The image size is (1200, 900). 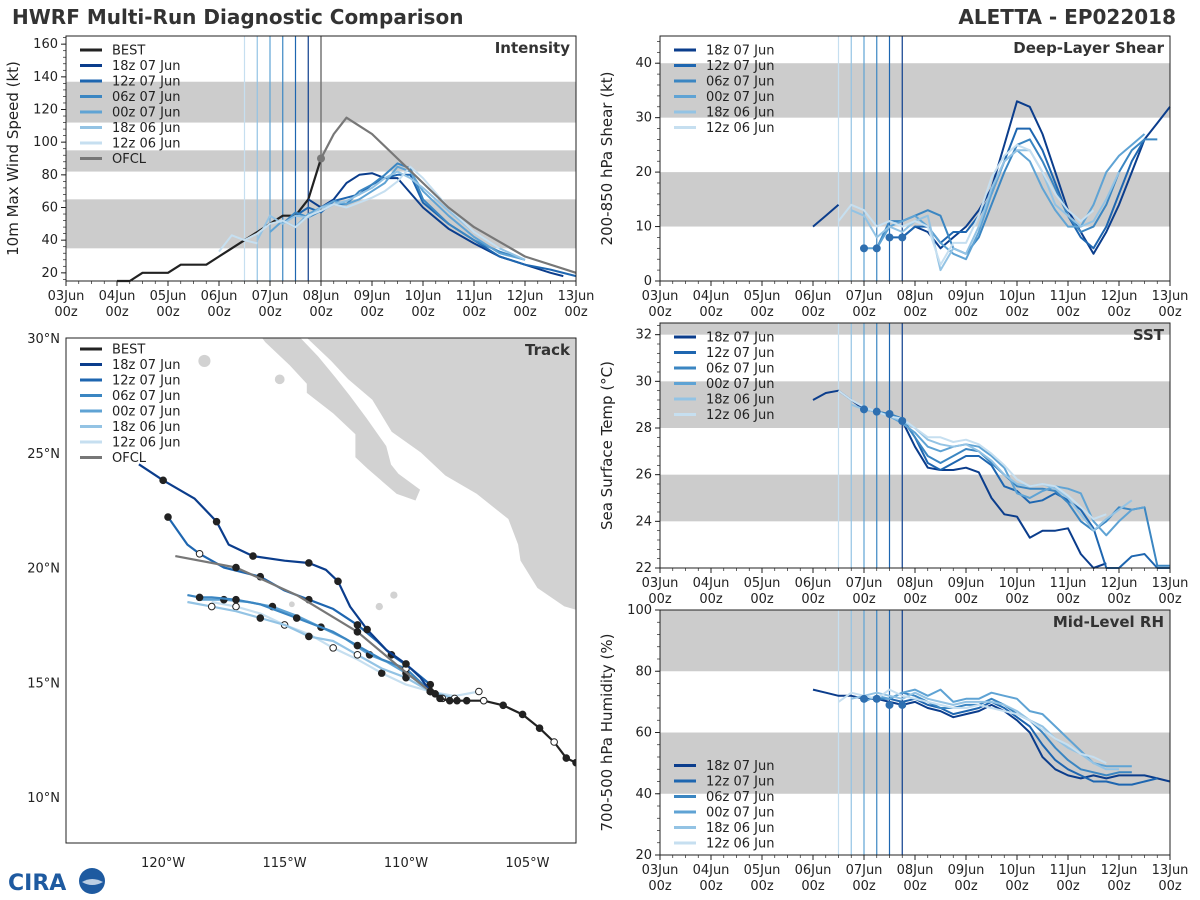 I want to click on series-line-12z-07-jun, so click(x=1023, y=741).